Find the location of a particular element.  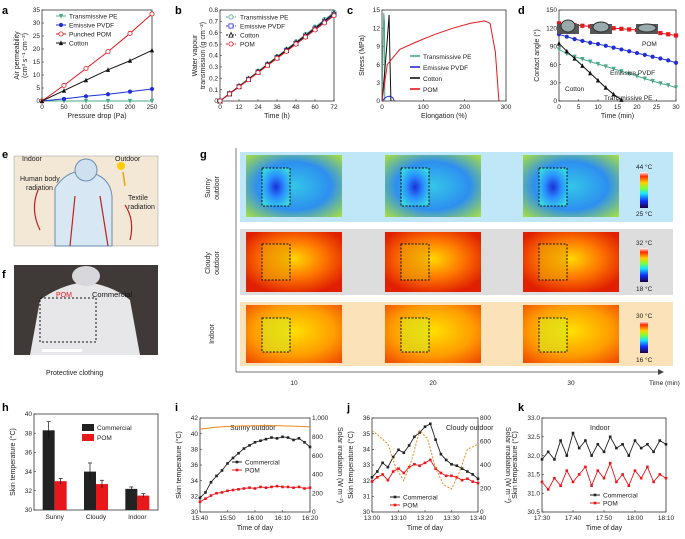

category-label: Indoor is located at coordinates (137, 517).